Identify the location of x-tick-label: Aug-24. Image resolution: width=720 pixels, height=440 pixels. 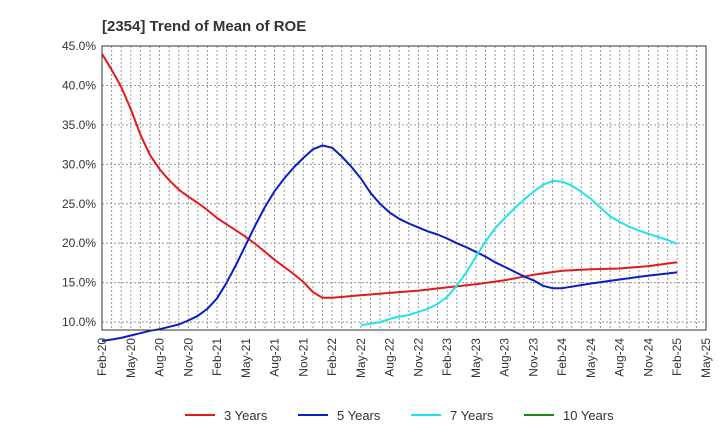
(620, 357).